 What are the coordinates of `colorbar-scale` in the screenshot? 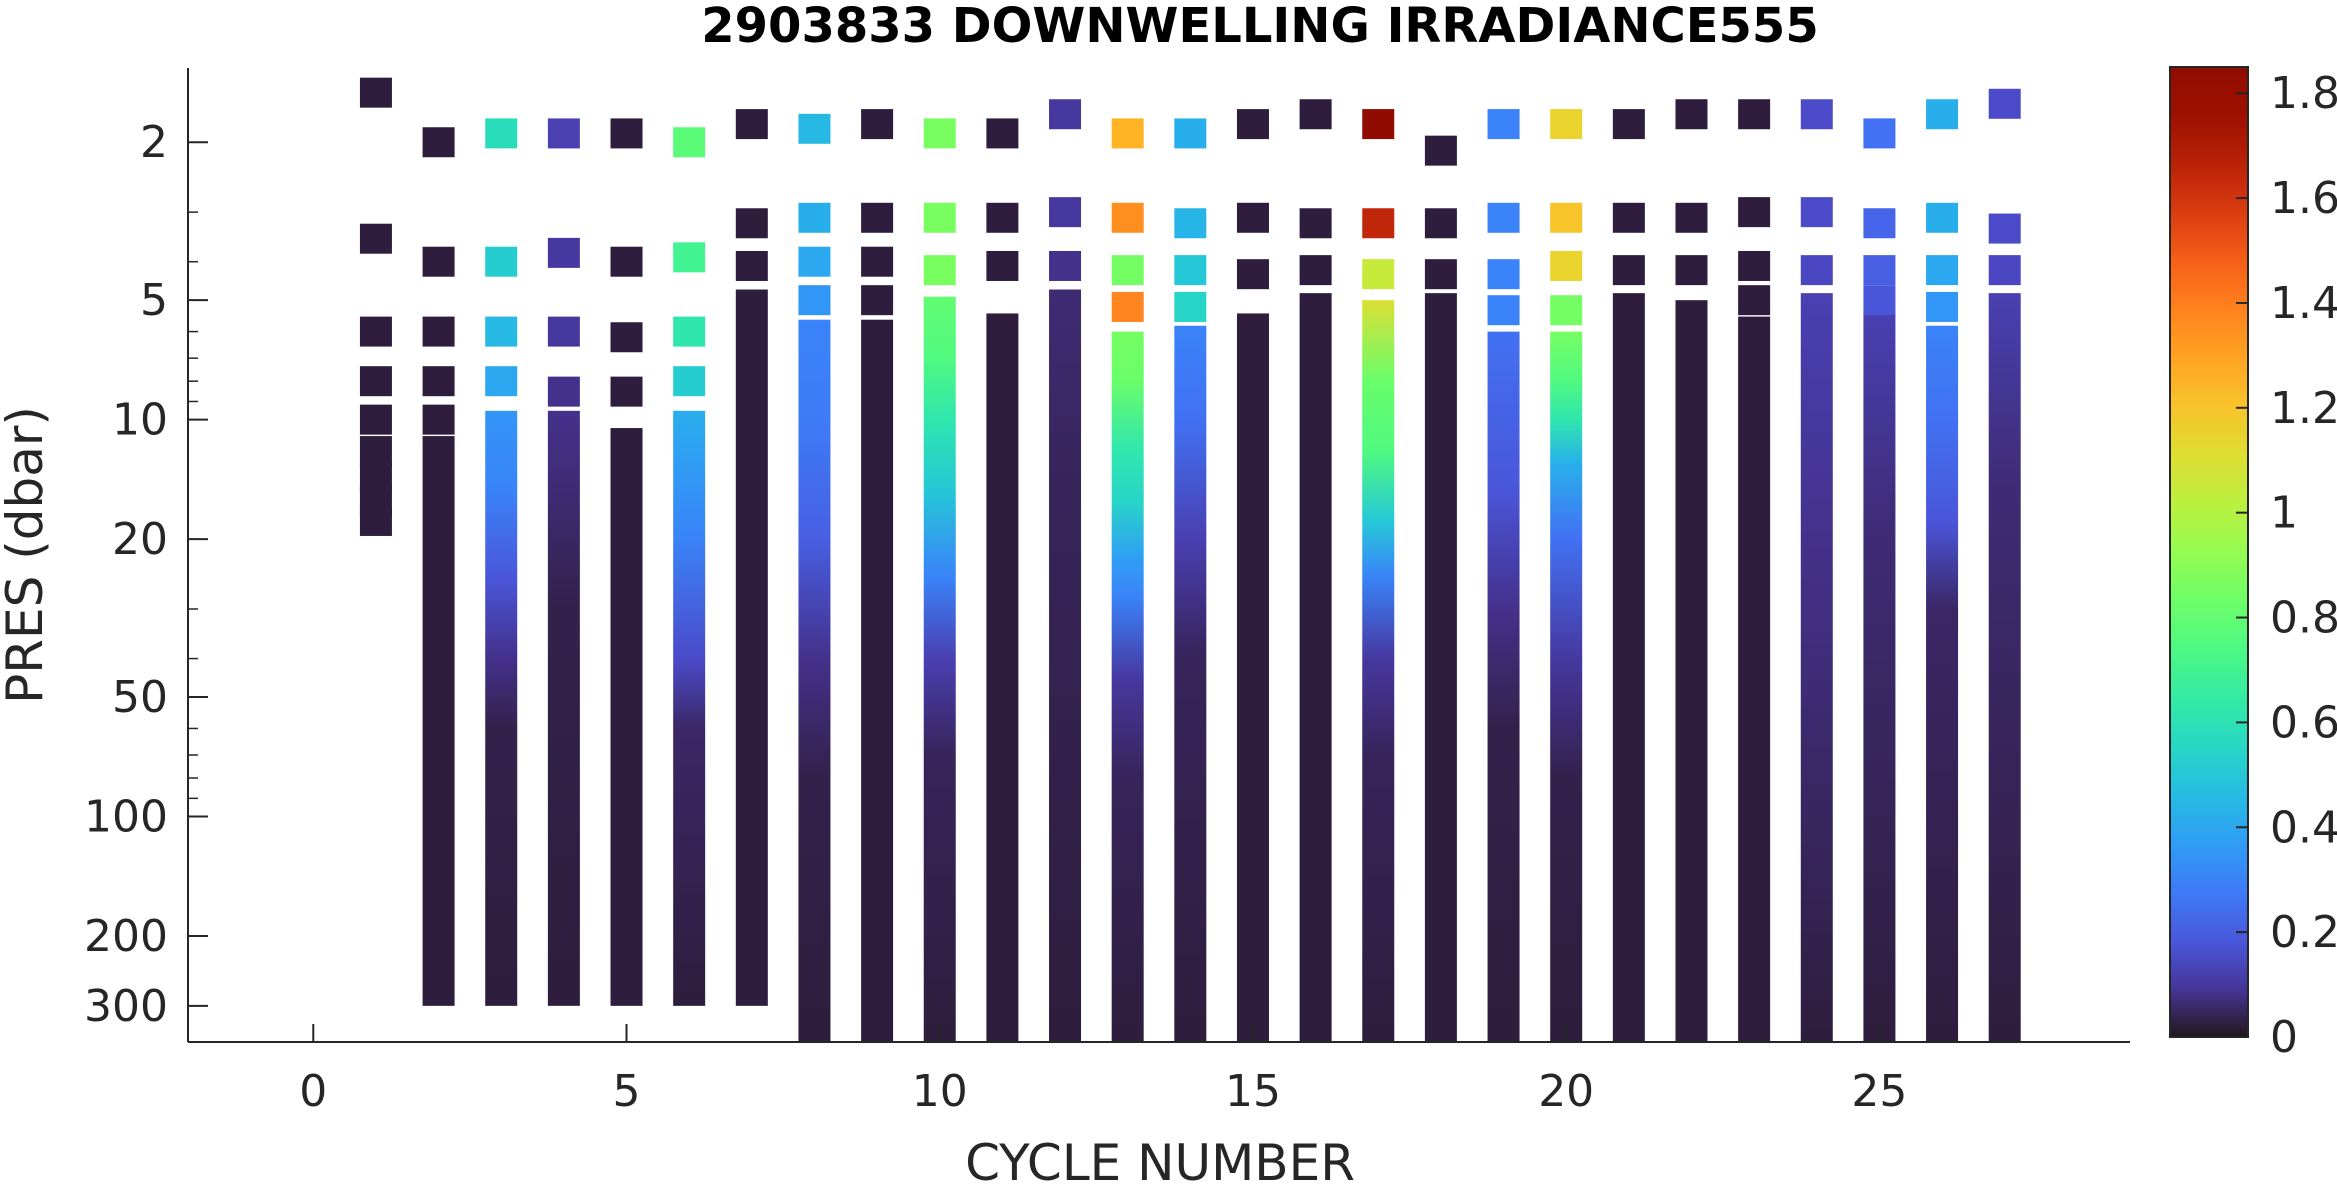 It's located at (2209, 552).